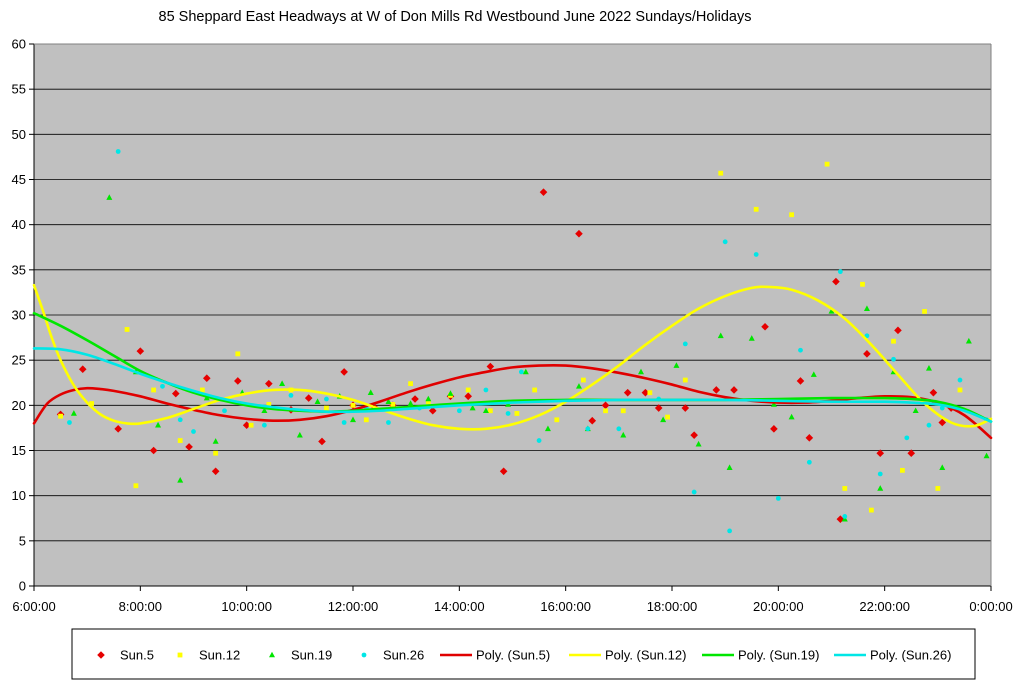 The width and height of the screenshot is (1024, 687). What do you see at coordinates (22, 540) in the screenshot?
I see `y-tick-label-1: 5` at bounding box center [22, 540].